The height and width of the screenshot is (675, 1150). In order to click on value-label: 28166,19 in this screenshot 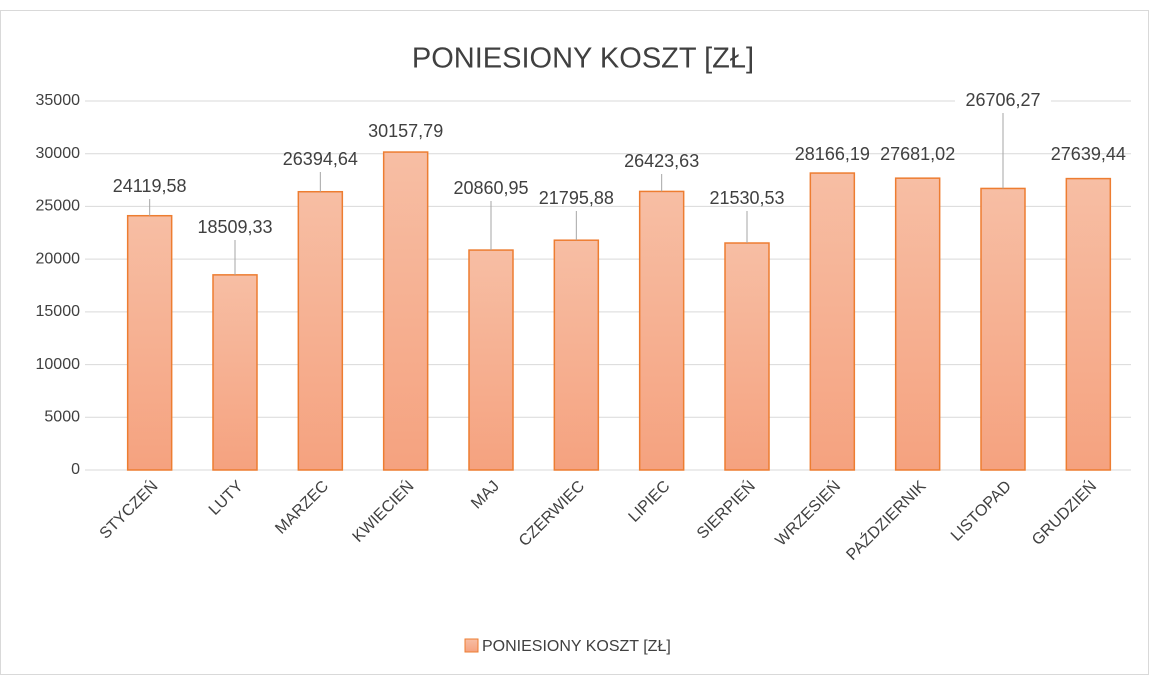, I will do `click(832, 154)`.